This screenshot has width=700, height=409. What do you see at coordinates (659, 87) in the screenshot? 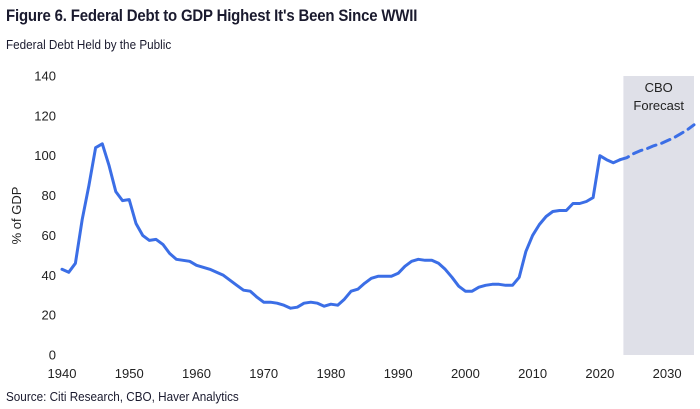
I see `forecast-label-cbo: CBO` at bounding box center [659, 87].